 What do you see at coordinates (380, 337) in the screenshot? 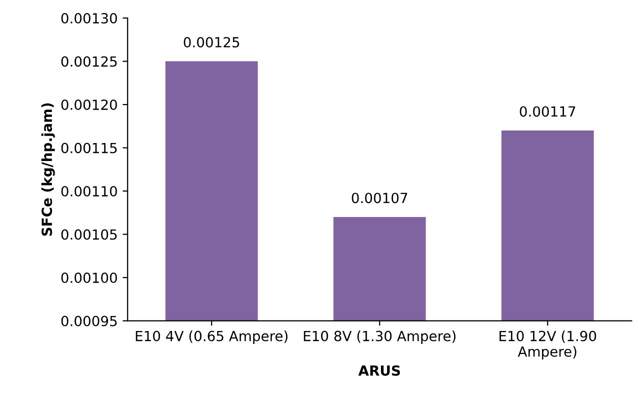
I see `x-tick-label: E10 8V (1.30 Ampere)` at bounding box center [380, 337].